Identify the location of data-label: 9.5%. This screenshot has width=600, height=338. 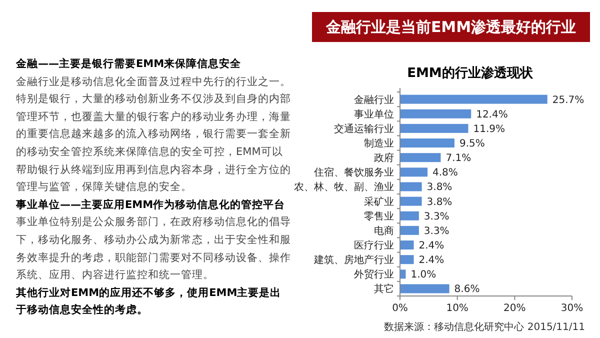
(472, 144).